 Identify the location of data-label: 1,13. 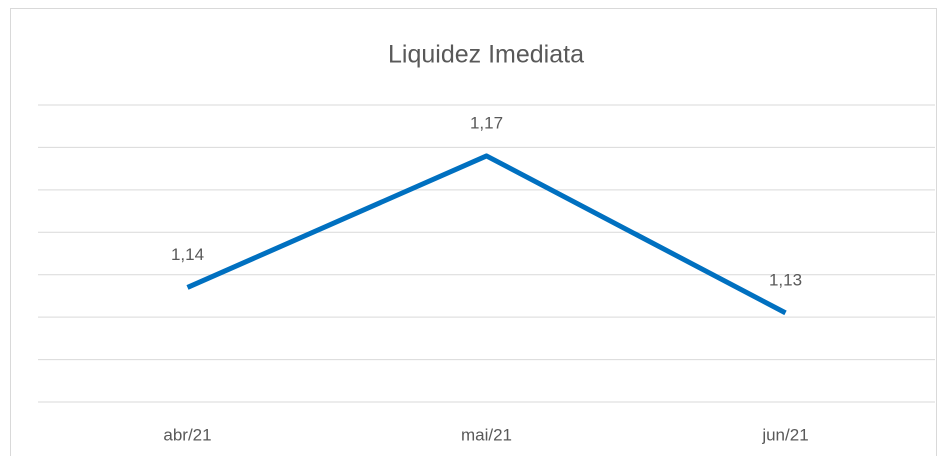
(785, 279).